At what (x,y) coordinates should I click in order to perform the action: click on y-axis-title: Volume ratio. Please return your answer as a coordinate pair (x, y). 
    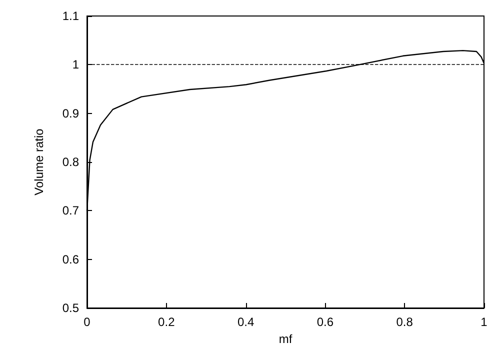
    Looking at the image, I should click on (39, 162).